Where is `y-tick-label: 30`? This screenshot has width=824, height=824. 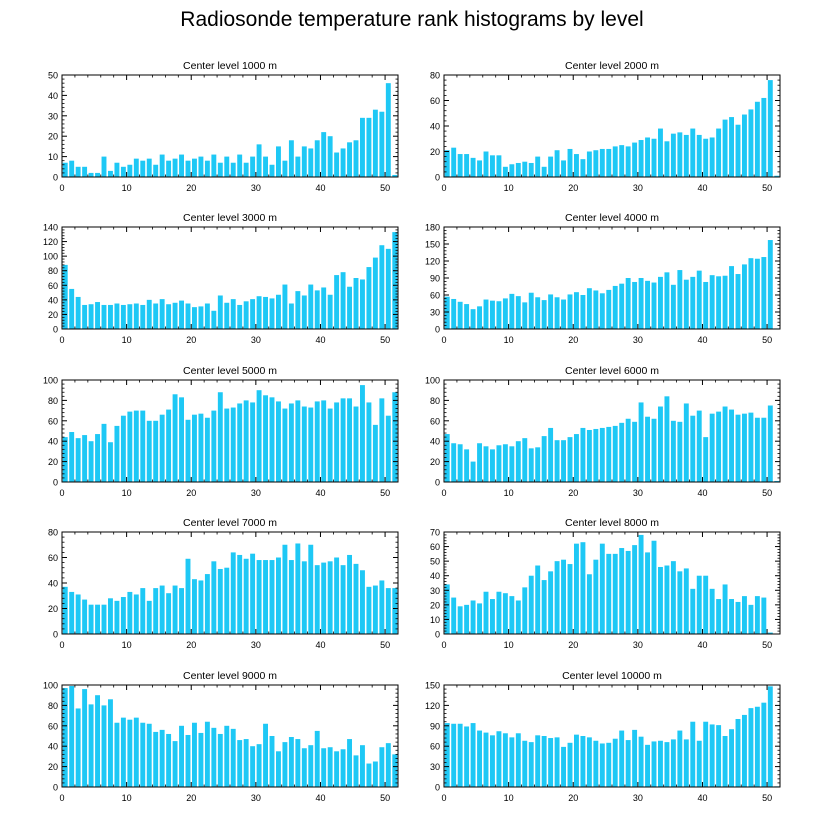 y-tick-label: 30 is located at coordinates (435, 767).